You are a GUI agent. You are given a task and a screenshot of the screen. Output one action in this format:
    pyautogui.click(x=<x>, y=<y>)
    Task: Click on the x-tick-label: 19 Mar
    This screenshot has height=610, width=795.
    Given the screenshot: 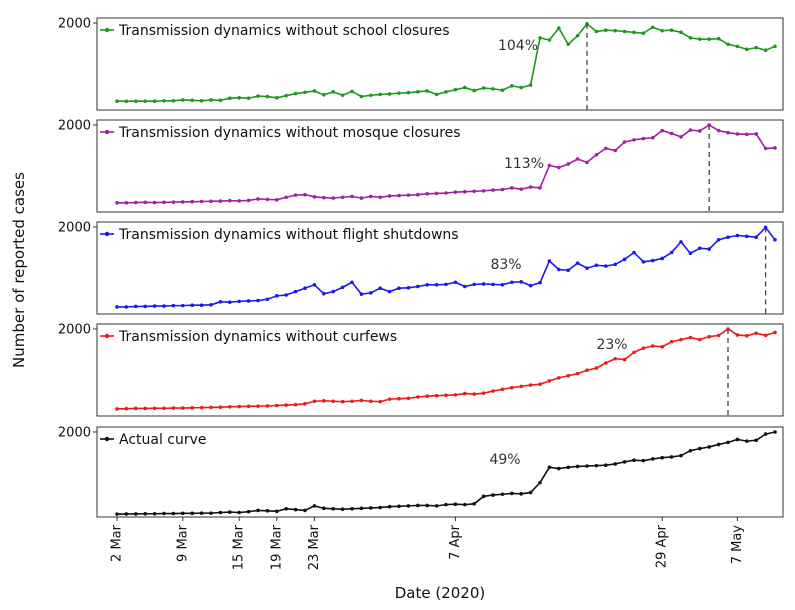 What is the action you would take?
    pyautogui.click(x=276, y=547)
    